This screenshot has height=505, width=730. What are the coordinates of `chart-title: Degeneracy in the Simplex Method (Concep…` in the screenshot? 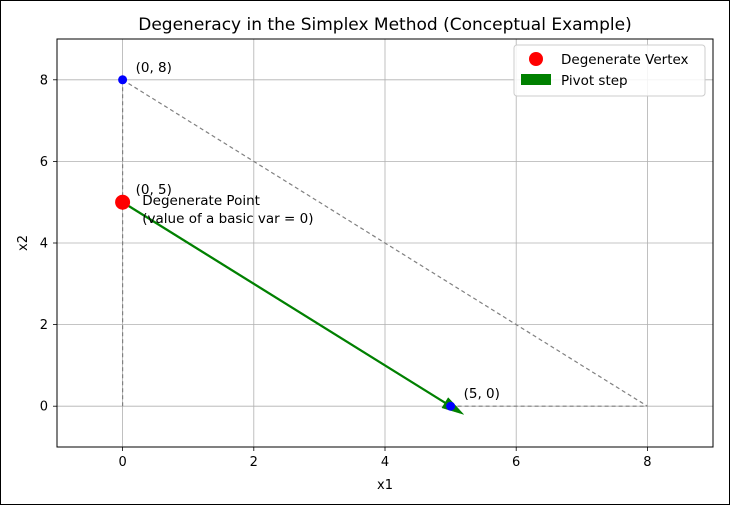 It's located at (384, 25).